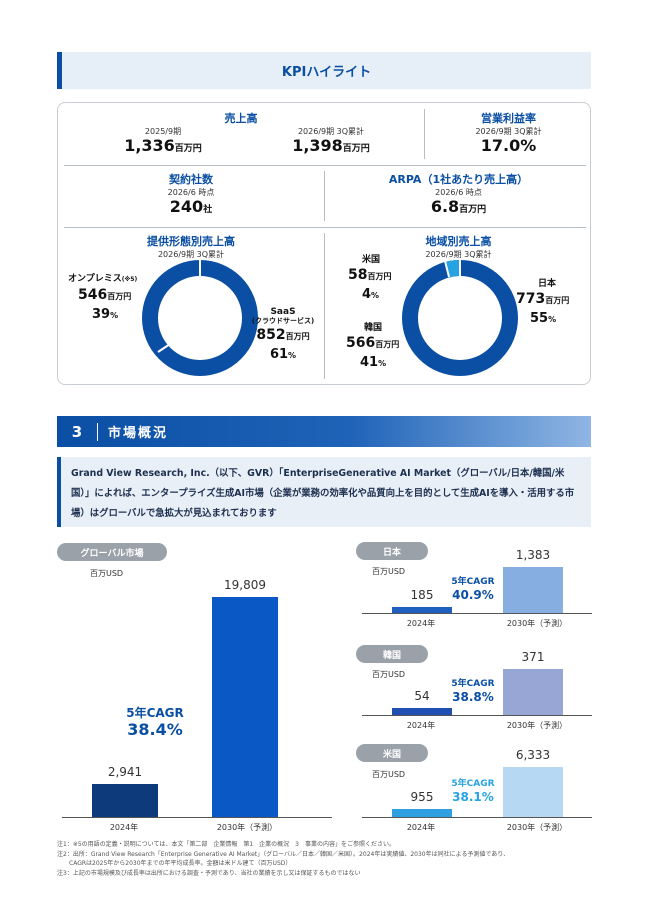 This screenshot has height=915, width=648. Describe the element at coordinates (508, 145) in the screenshot. I see `margin-value: 17.0%` at that location.